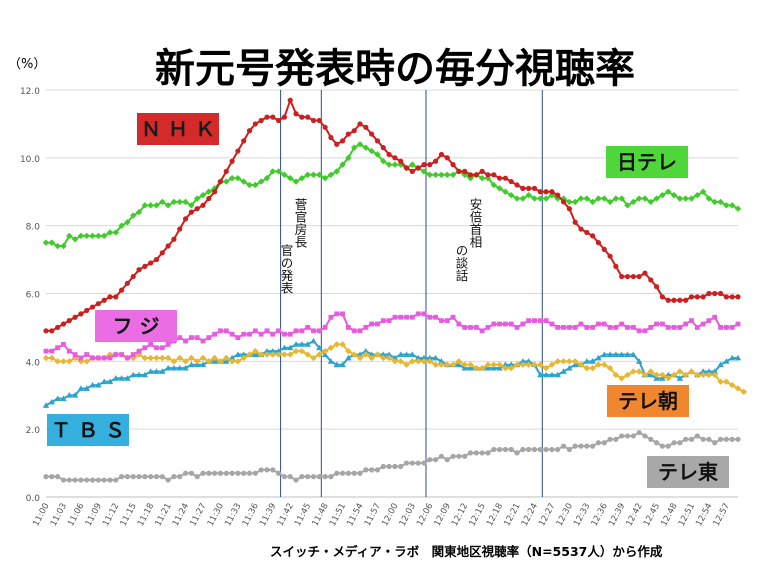 This screenshot has width=759, height=583. What do you see at coordinates (648, 401) in the screenshot?
I see `label-text: テレ朝` at bounding box center [648, 401].